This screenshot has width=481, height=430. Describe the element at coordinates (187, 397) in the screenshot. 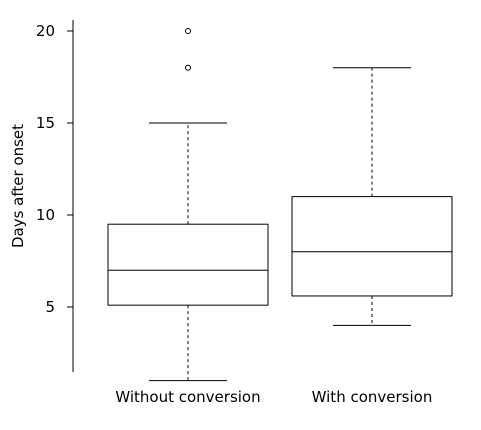

I see `x-category-label: Without conversion` at that location.